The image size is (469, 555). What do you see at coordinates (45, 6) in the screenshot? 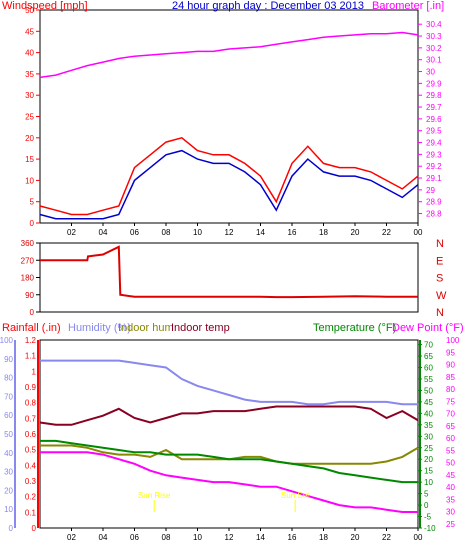
I see `windspeed-label: Windspeed [mph]` at bounding box center [45, 6].